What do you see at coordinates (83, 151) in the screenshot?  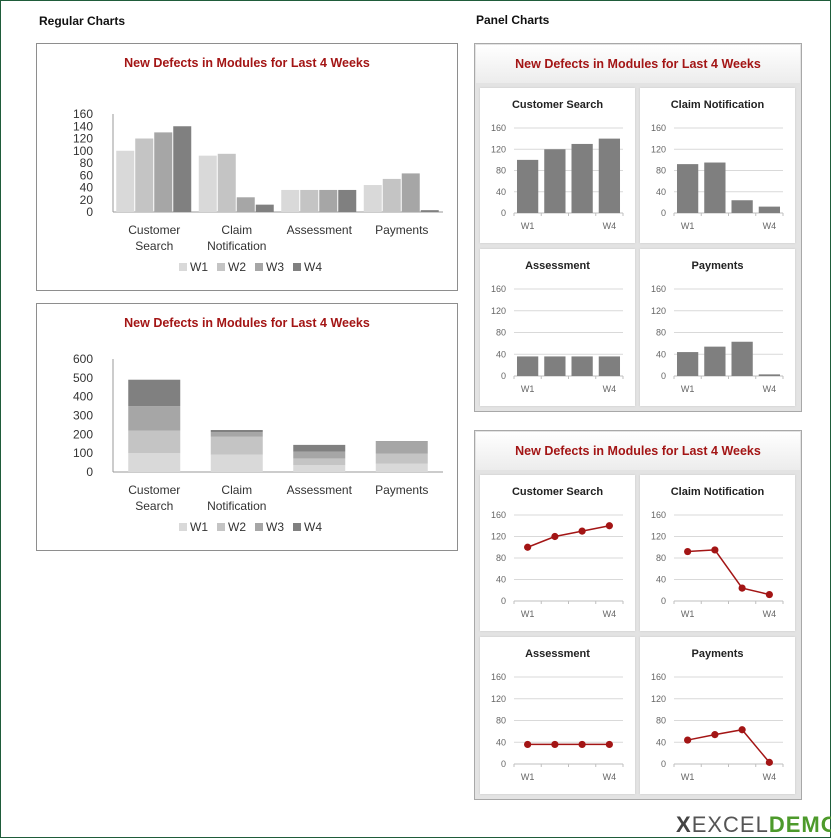 I see `y-tick-label: 100` at bounding box center [83, 151].